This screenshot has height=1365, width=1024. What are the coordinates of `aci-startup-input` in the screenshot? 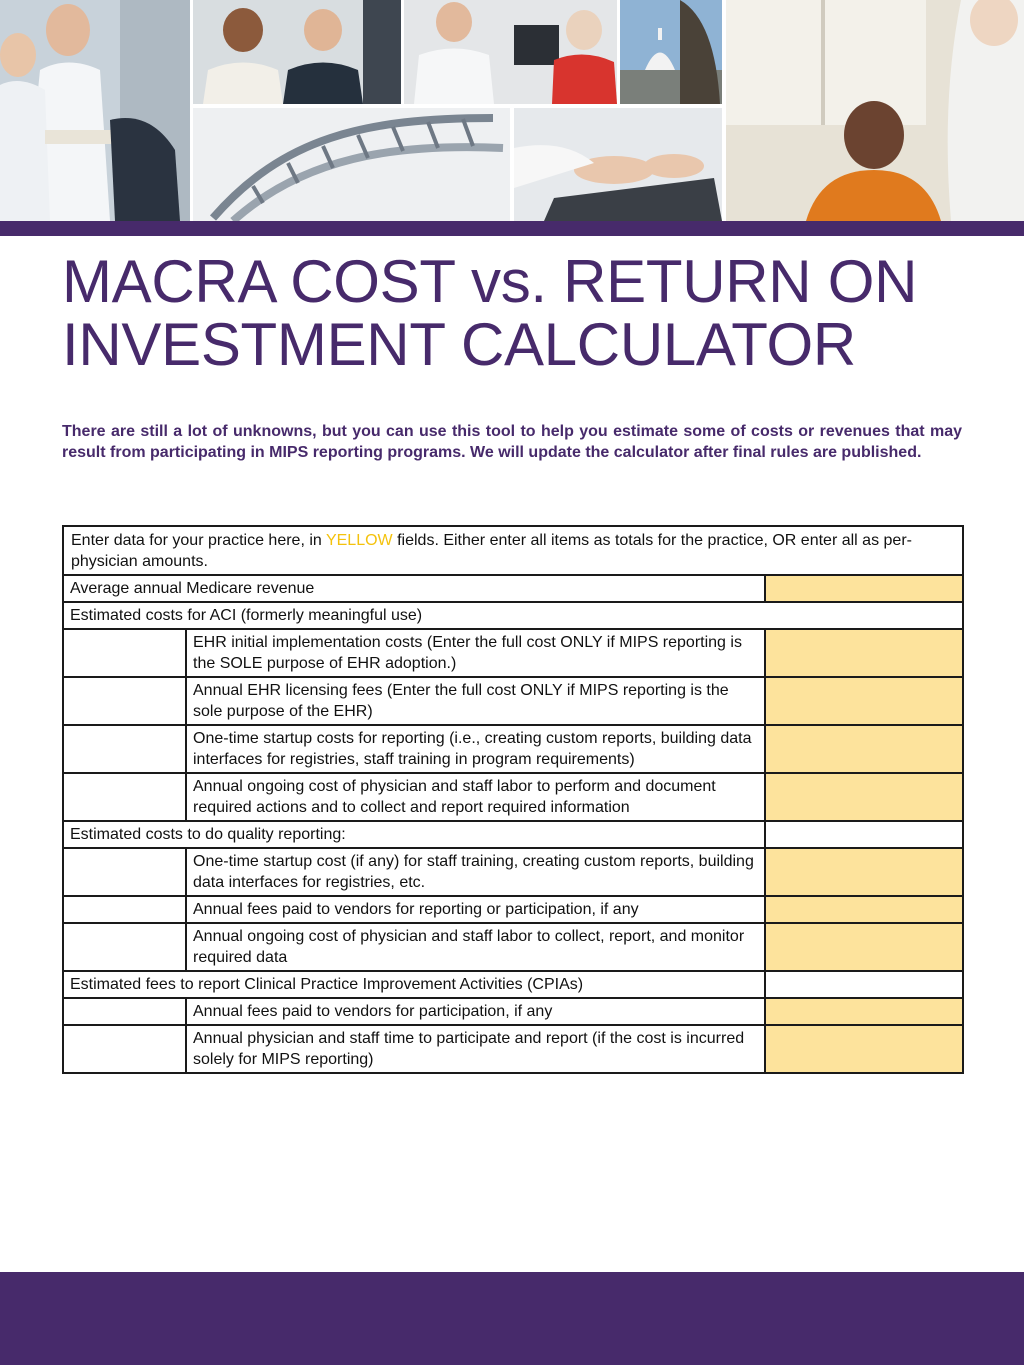 It's located at (864, 749).